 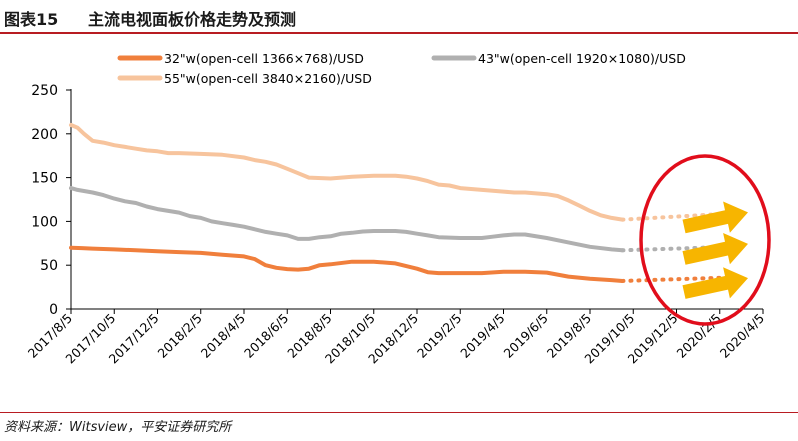 What do you see at coordinates (399, 412) in the screenshot?
I see `footer-divider` at bounding box center [399, 412].